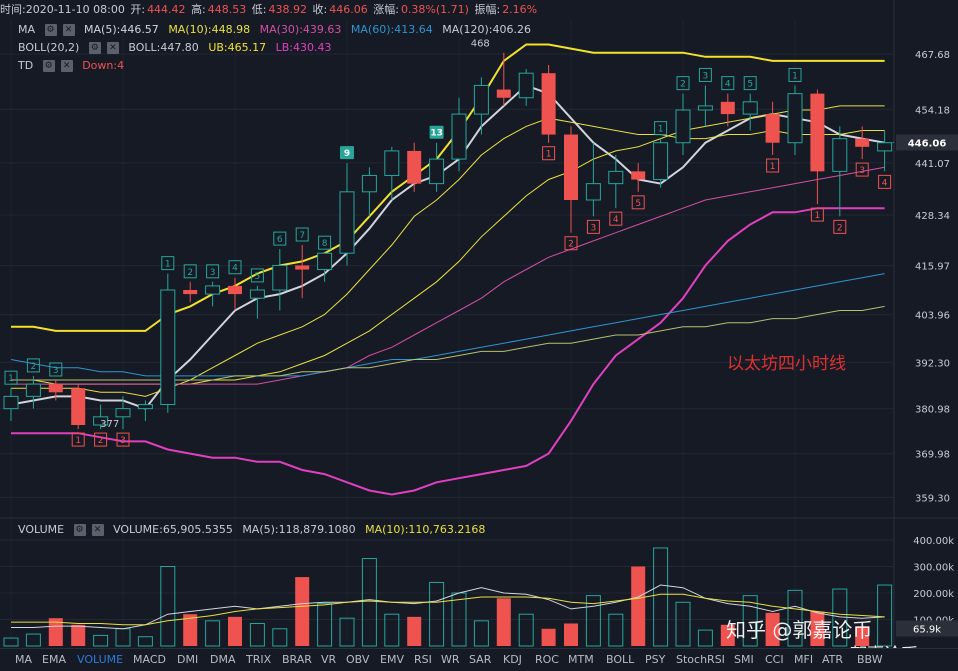 Image resolution: width=958 pixels, height=671 pixels. What do you see at coordinates (833, 659) in the screenshot?
I see `tab-atr: ATR` at bounding box center [833, 659].